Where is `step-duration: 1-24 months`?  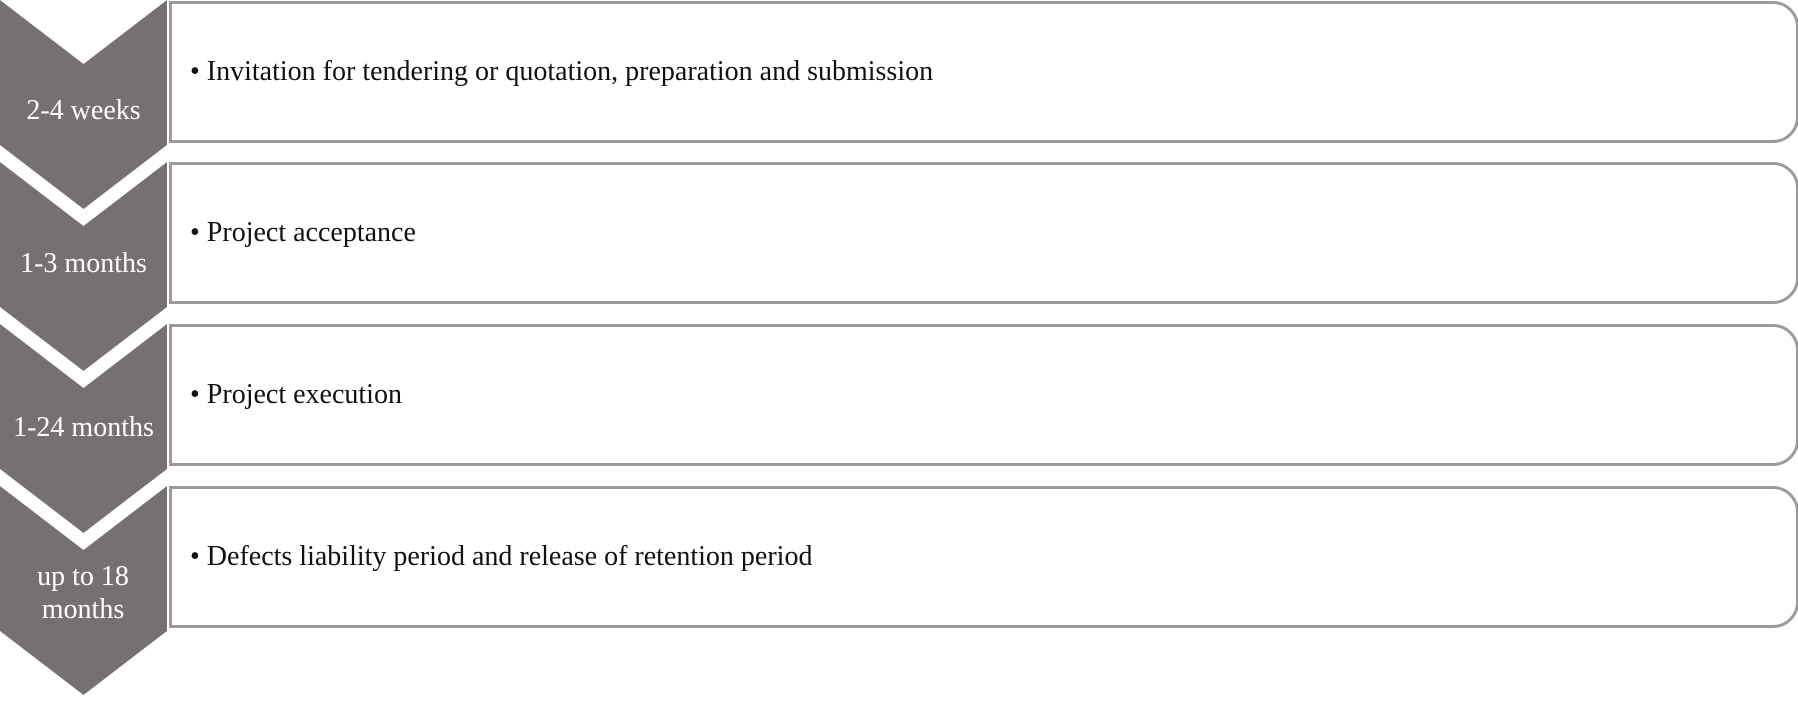
step-duration: 1-24 months is located at coordinates (83, 427).